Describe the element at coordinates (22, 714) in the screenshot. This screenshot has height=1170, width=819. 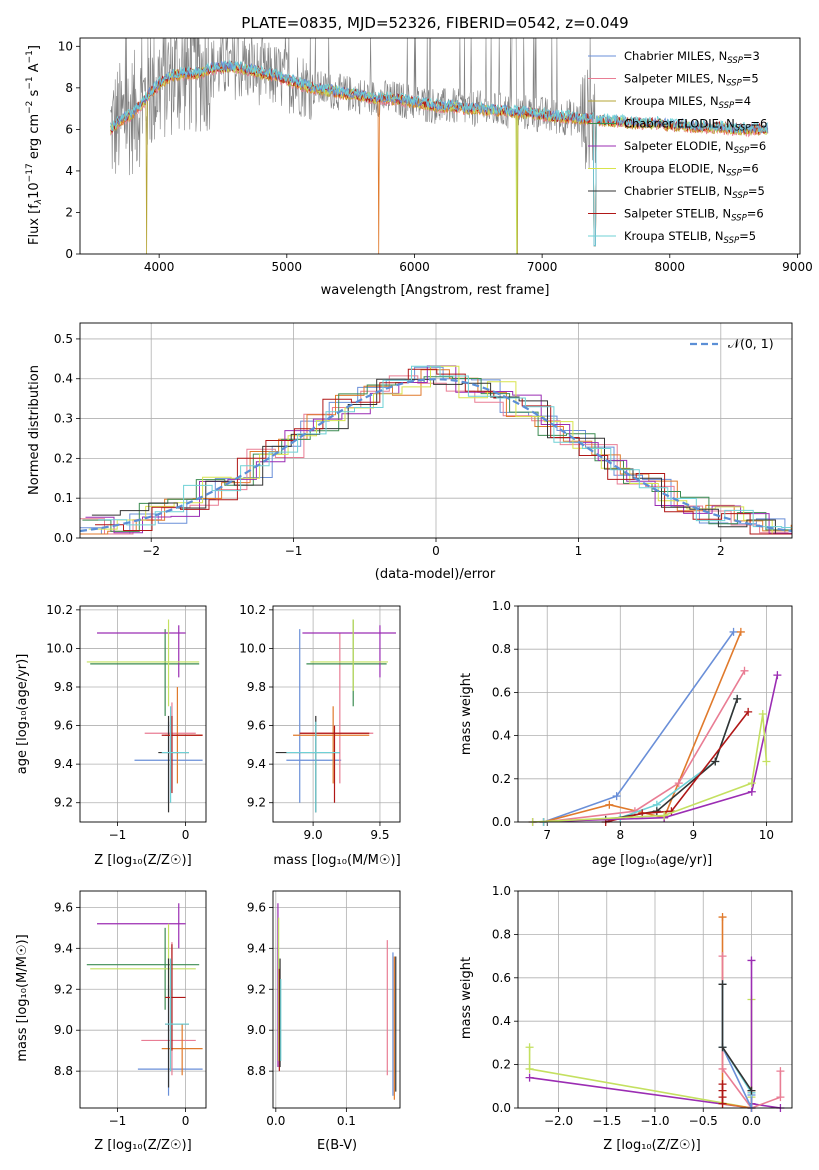
I see `age-z-ylabel: age [log₁₀(age/yr)]` at that location.